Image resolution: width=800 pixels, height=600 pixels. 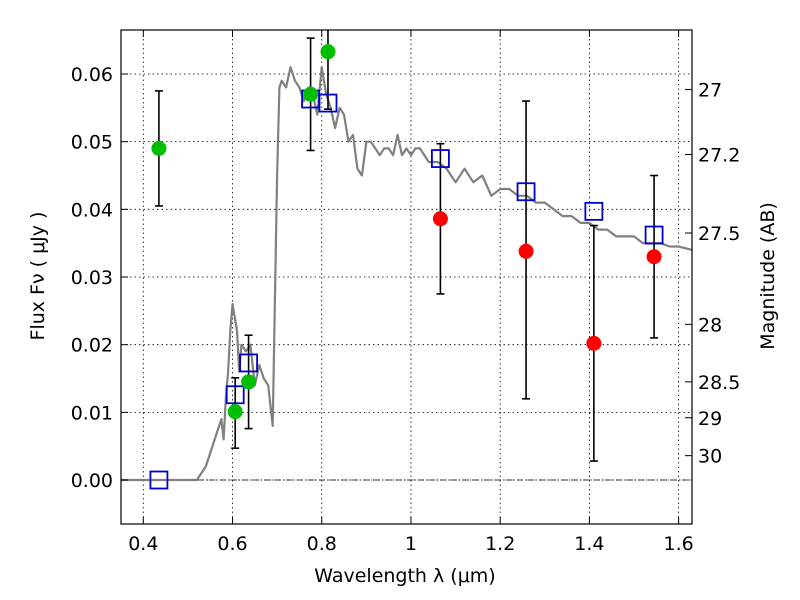 I want to click on x-tick-label-4: 1.2, so click(x=500, y=544).